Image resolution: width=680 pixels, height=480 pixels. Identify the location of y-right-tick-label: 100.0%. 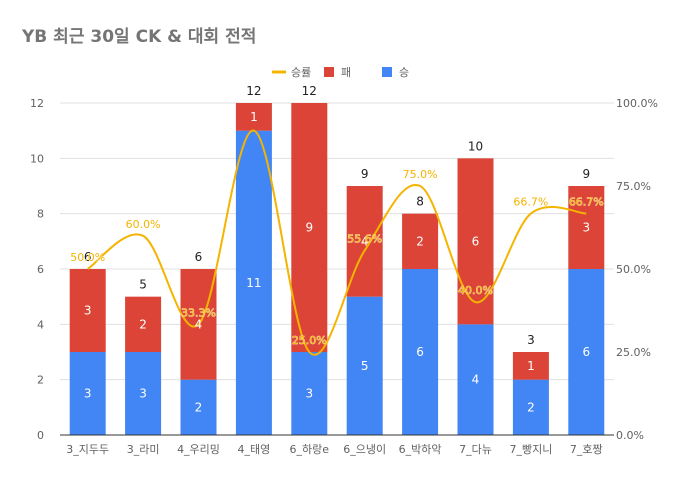
(637, 103).